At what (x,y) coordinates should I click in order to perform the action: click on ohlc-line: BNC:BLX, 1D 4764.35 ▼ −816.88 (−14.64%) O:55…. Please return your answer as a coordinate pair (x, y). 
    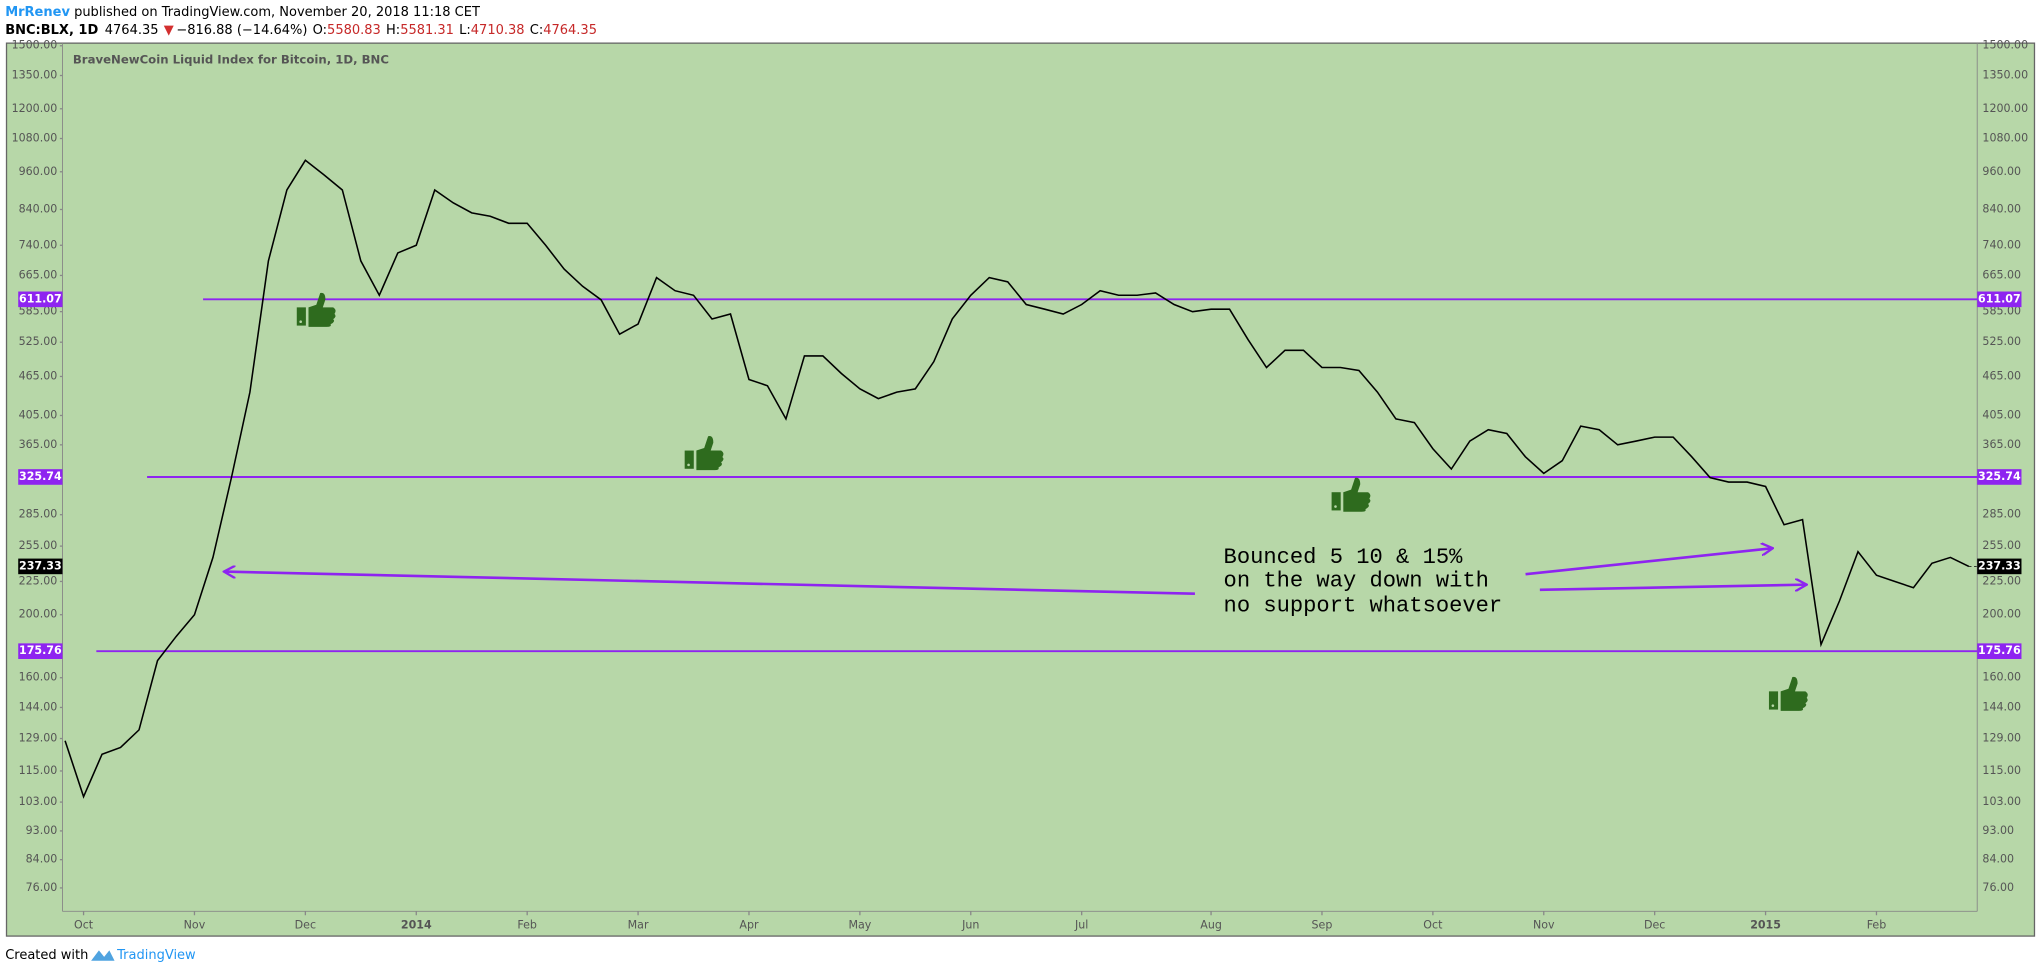
    Looking at the image, I should click on (301, 30).